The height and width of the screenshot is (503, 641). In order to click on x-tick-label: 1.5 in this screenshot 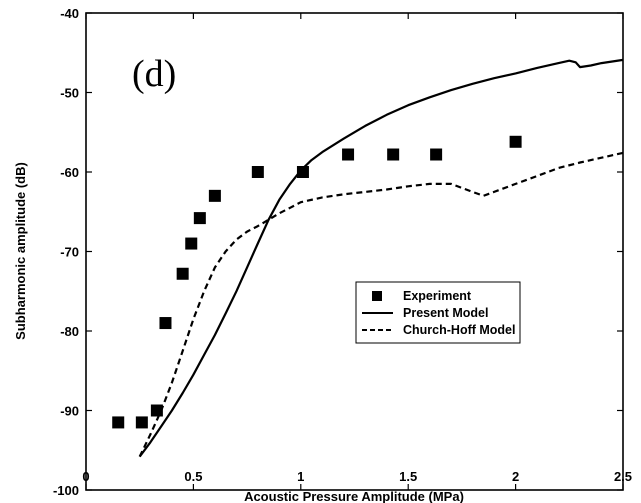, I will do `click(408, 476)`.